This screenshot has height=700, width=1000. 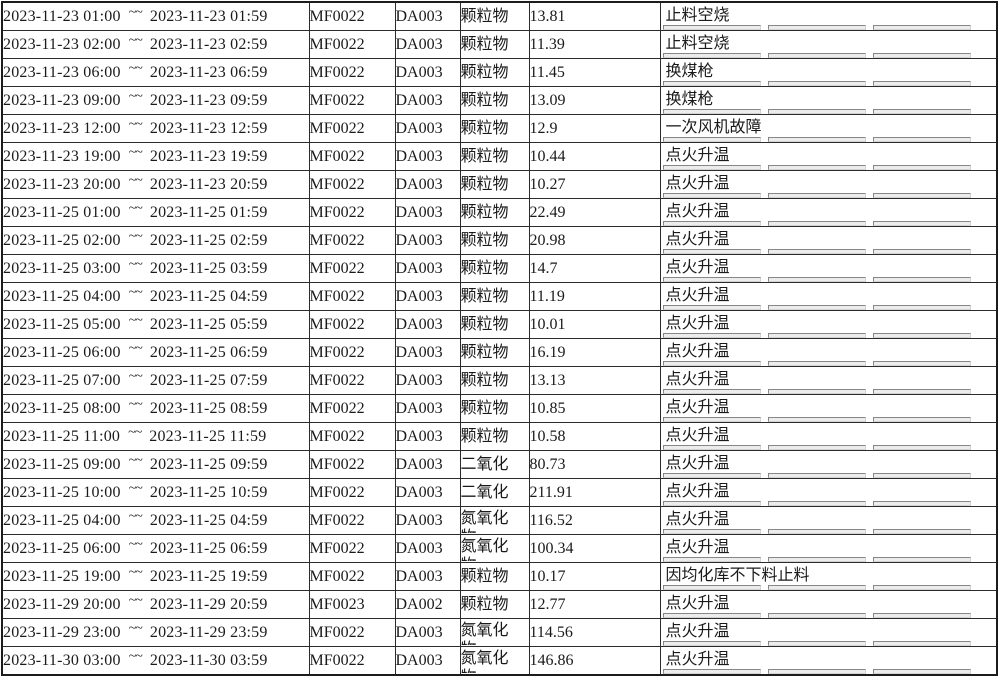 What do you see at coordinates (484, 521) in the screenshot?
I see `pollutant-name: 氮氧化物` at bounding box center [484, 521].